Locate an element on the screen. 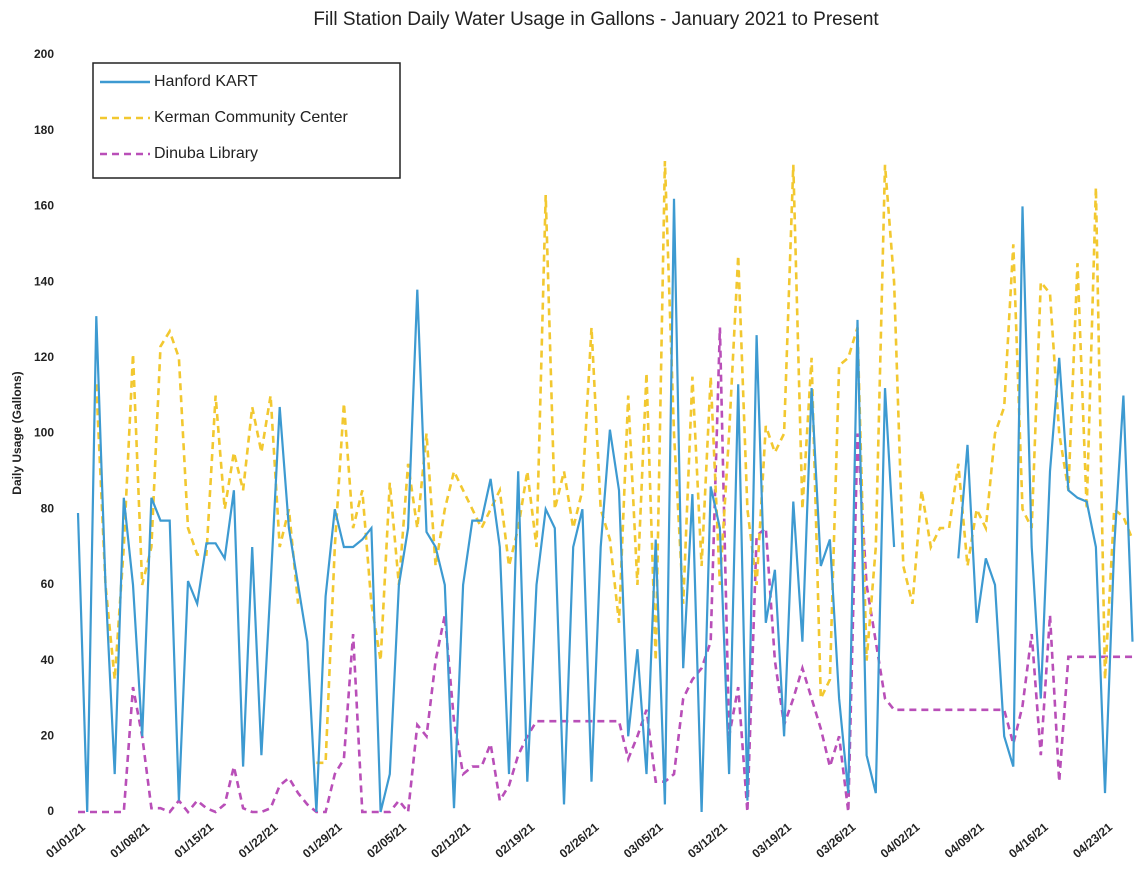  y-tick-label: 80 is located at coordinates (48, 508).